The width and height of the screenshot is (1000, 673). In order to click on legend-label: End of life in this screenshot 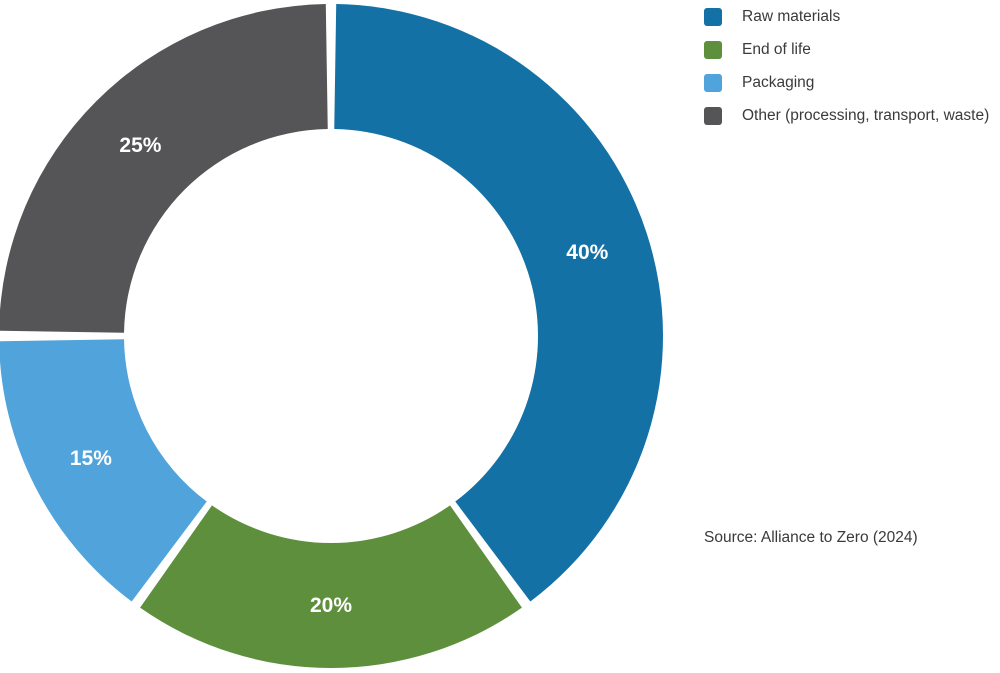, I will do `click(776, 49)`.